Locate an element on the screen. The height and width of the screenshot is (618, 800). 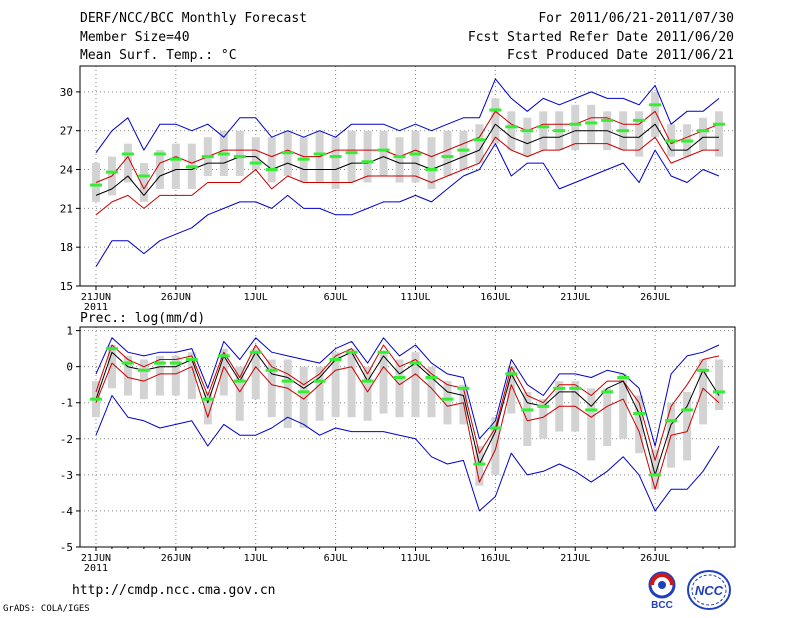
forecast-produced-date: Fcst Produced Date 2011/06/21 is located at coordinates (620, 55).